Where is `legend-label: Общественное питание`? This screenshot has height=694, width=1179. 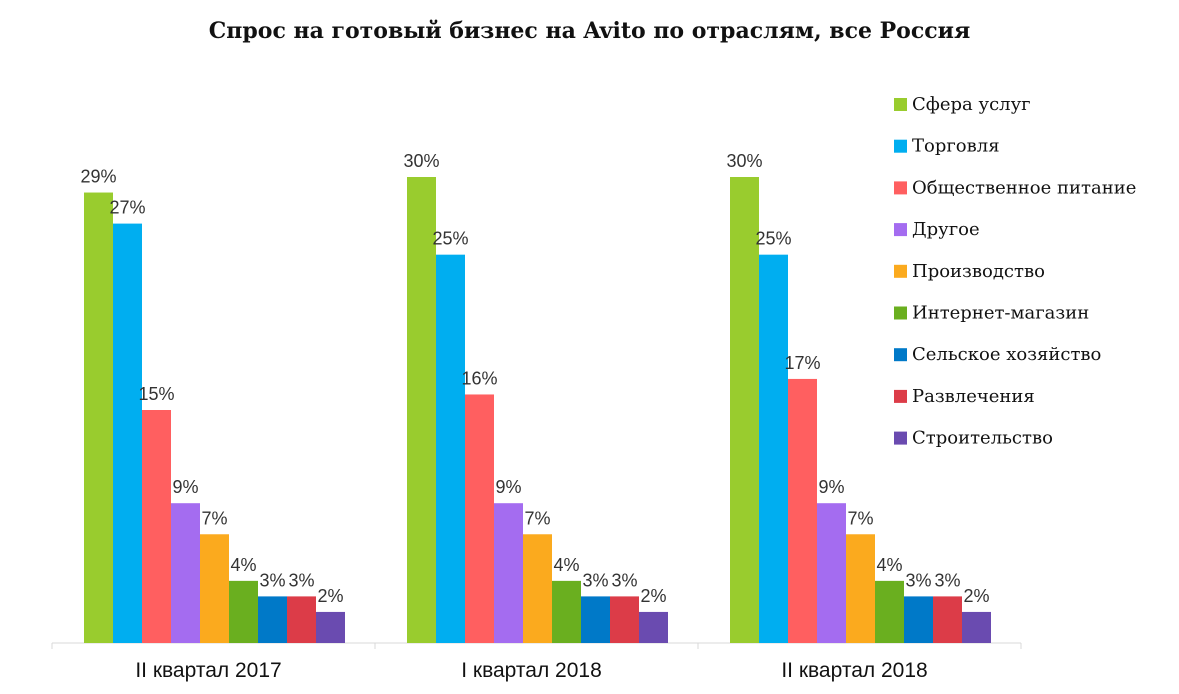
legend-label: Общественное питание is located at coordinates (1024, 187).